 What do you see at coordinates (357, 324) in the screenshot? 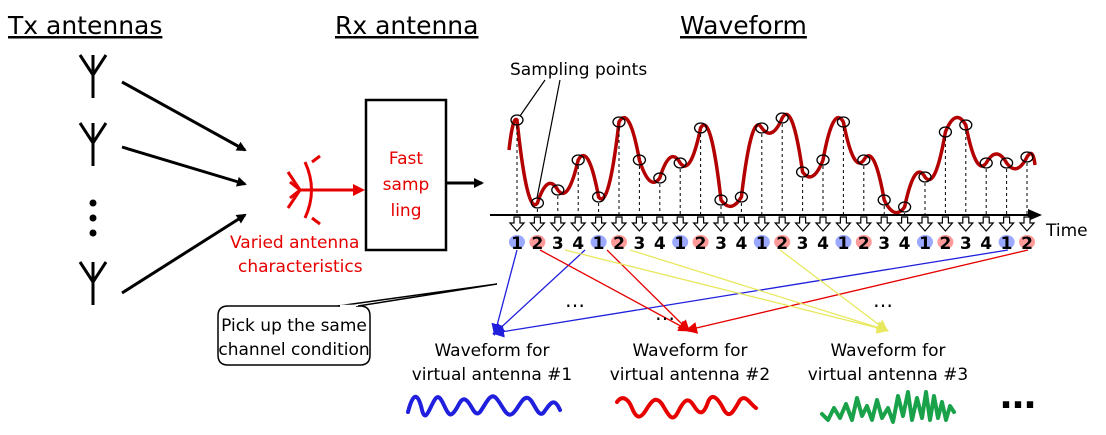
I see `callout-bubble` at bounding box center [357, 324].